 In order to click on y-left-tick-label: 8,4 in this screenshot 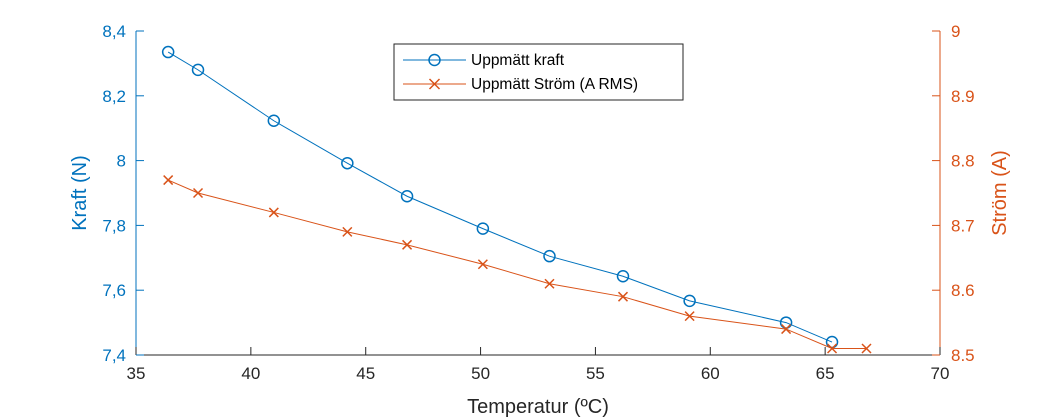, I will do `click(114, 31)`.